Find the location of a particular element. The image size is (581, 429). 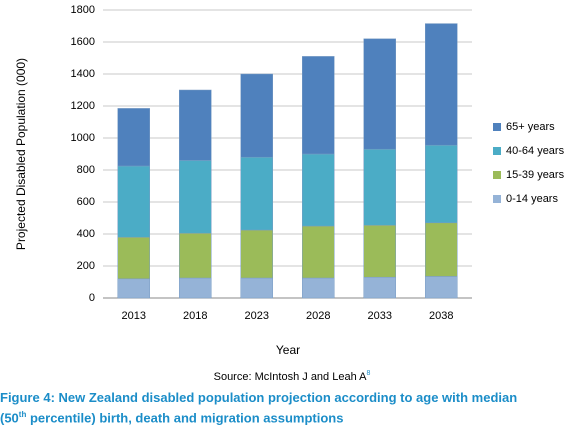

y-tick-label: 800 is located at coordinates (86, 170).